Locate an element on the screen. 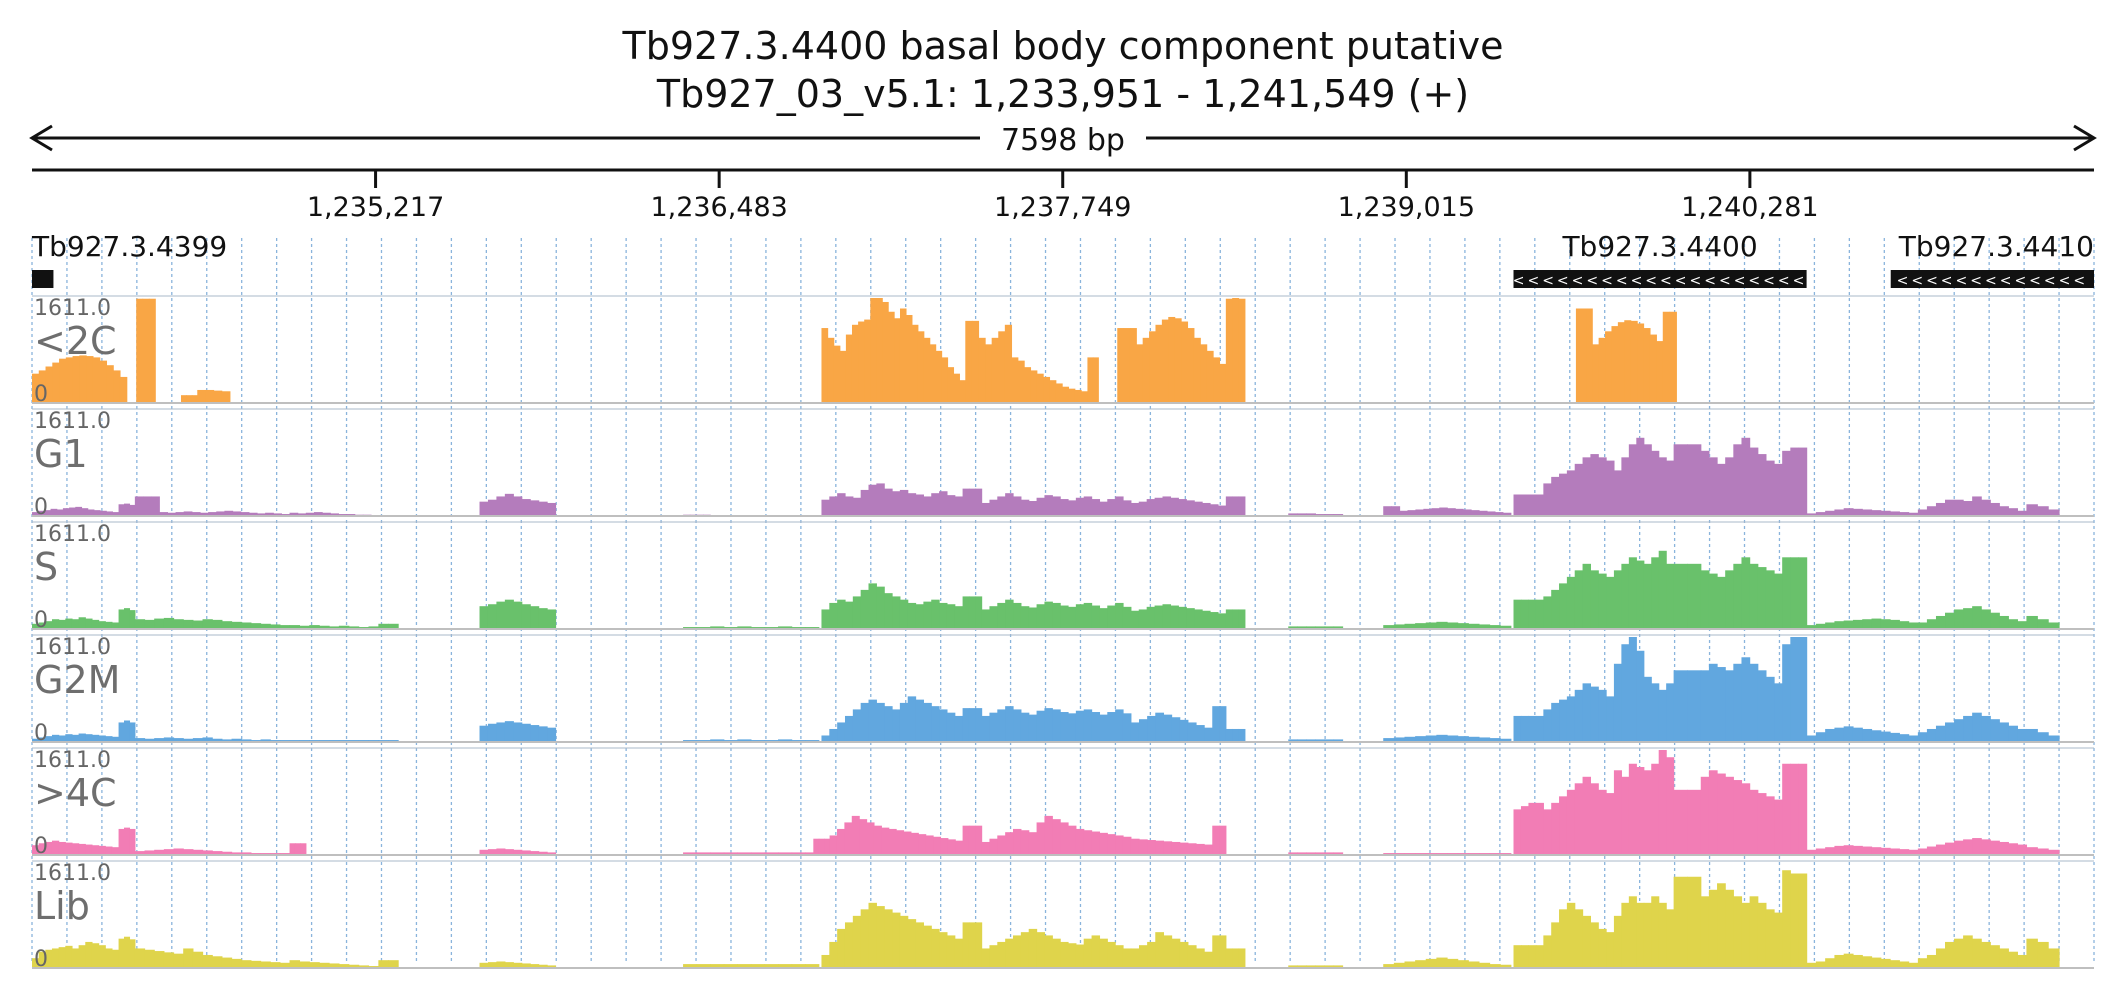  track-ymin-label: 0 is located at coordinates (41, 394).